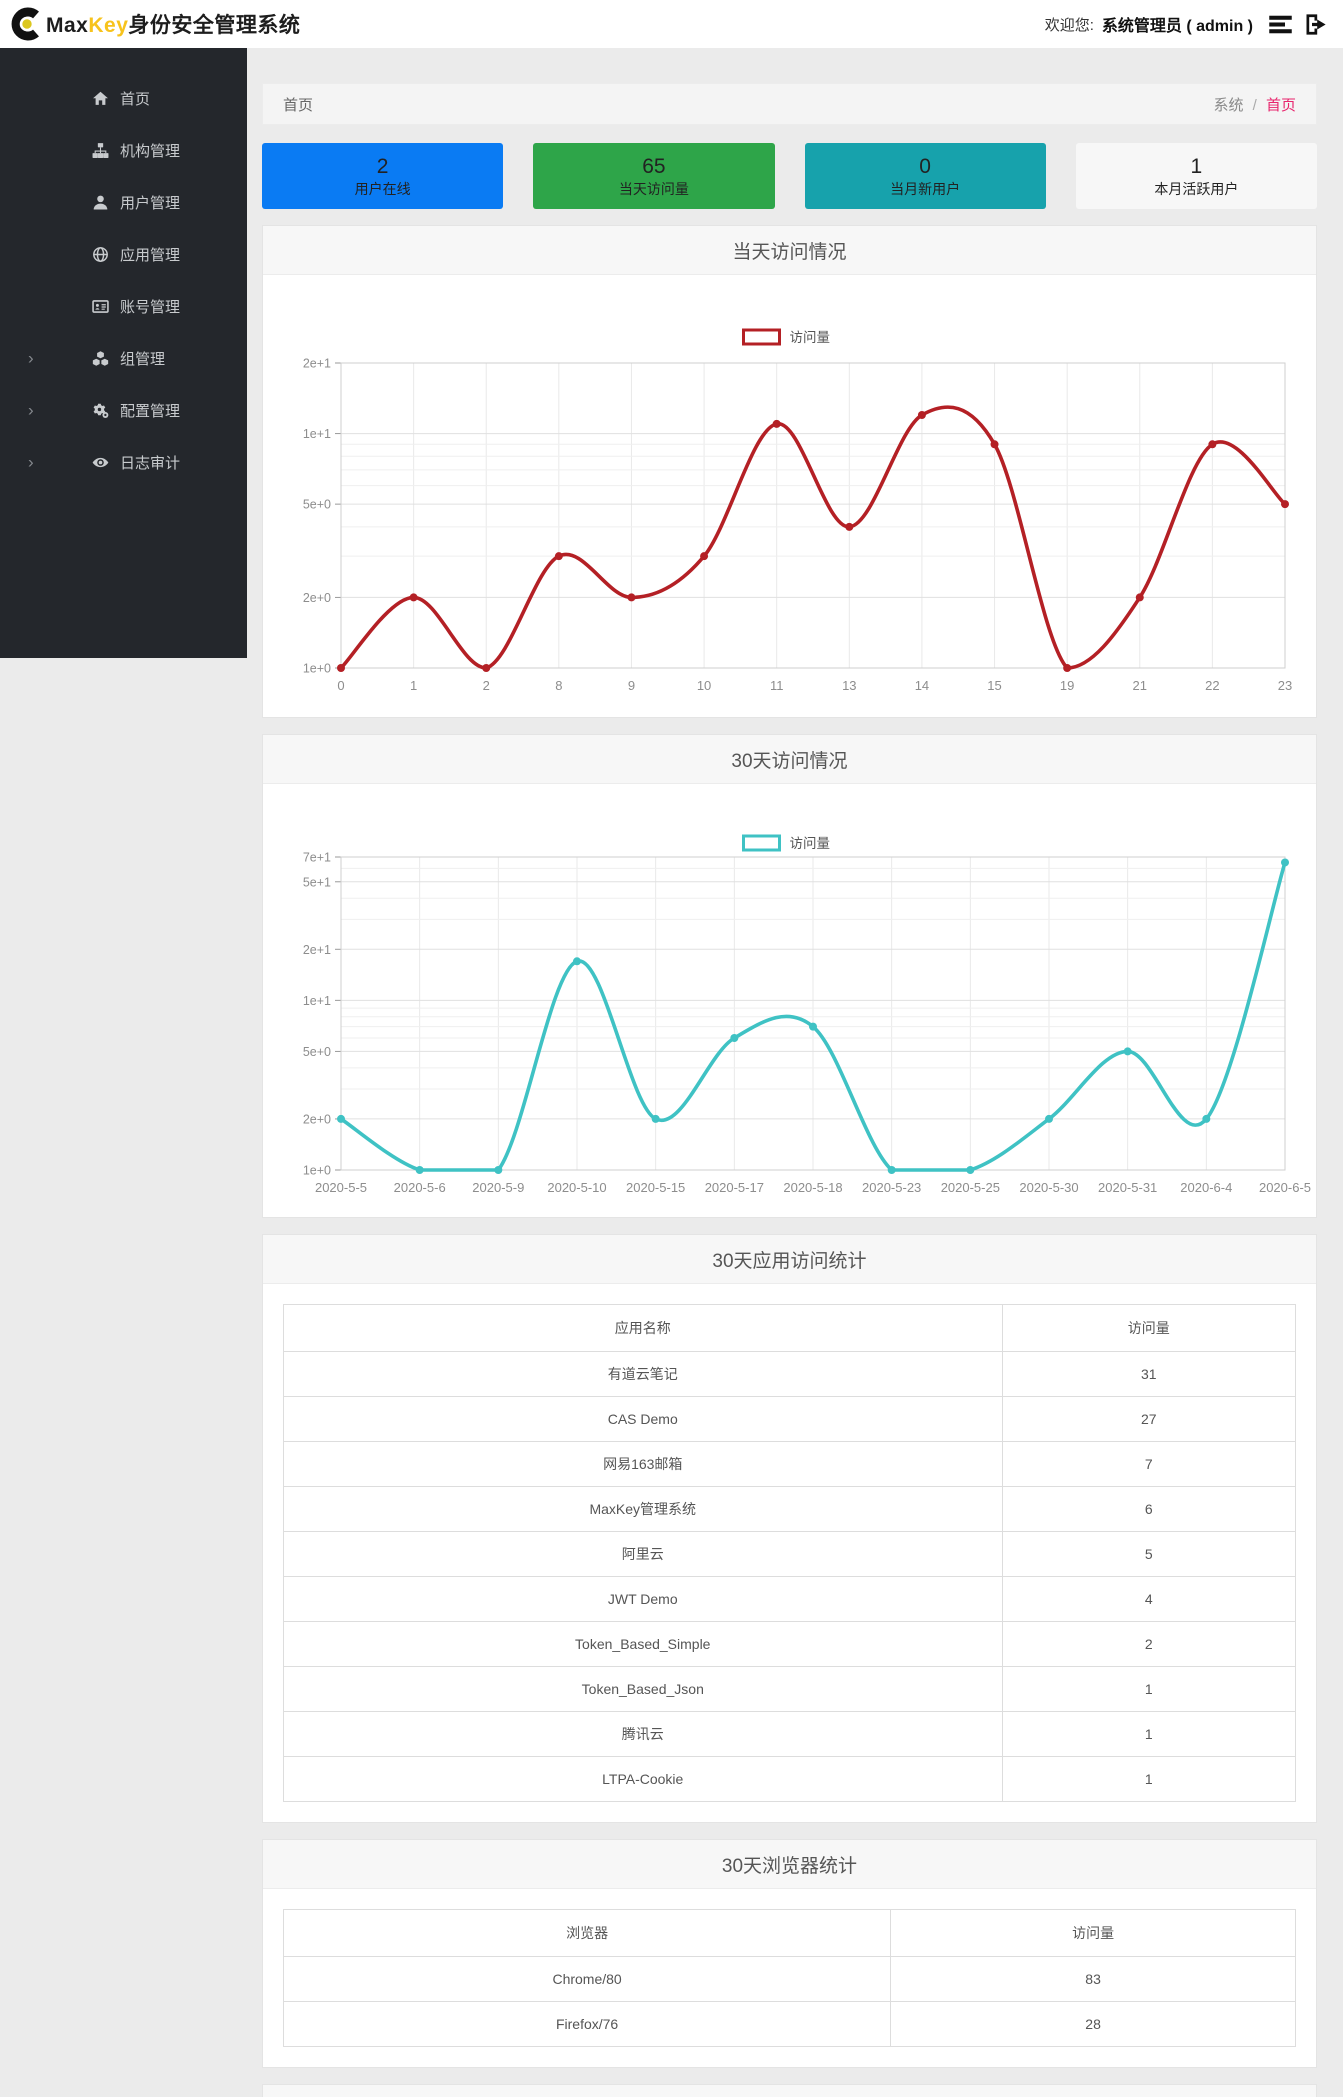 The image size is (1343, 2097). What do you see at coordinates (123, 410) in the screenshot?
I see `sidebar-item-6: › 配置管理` at bounding box center [123, 410].